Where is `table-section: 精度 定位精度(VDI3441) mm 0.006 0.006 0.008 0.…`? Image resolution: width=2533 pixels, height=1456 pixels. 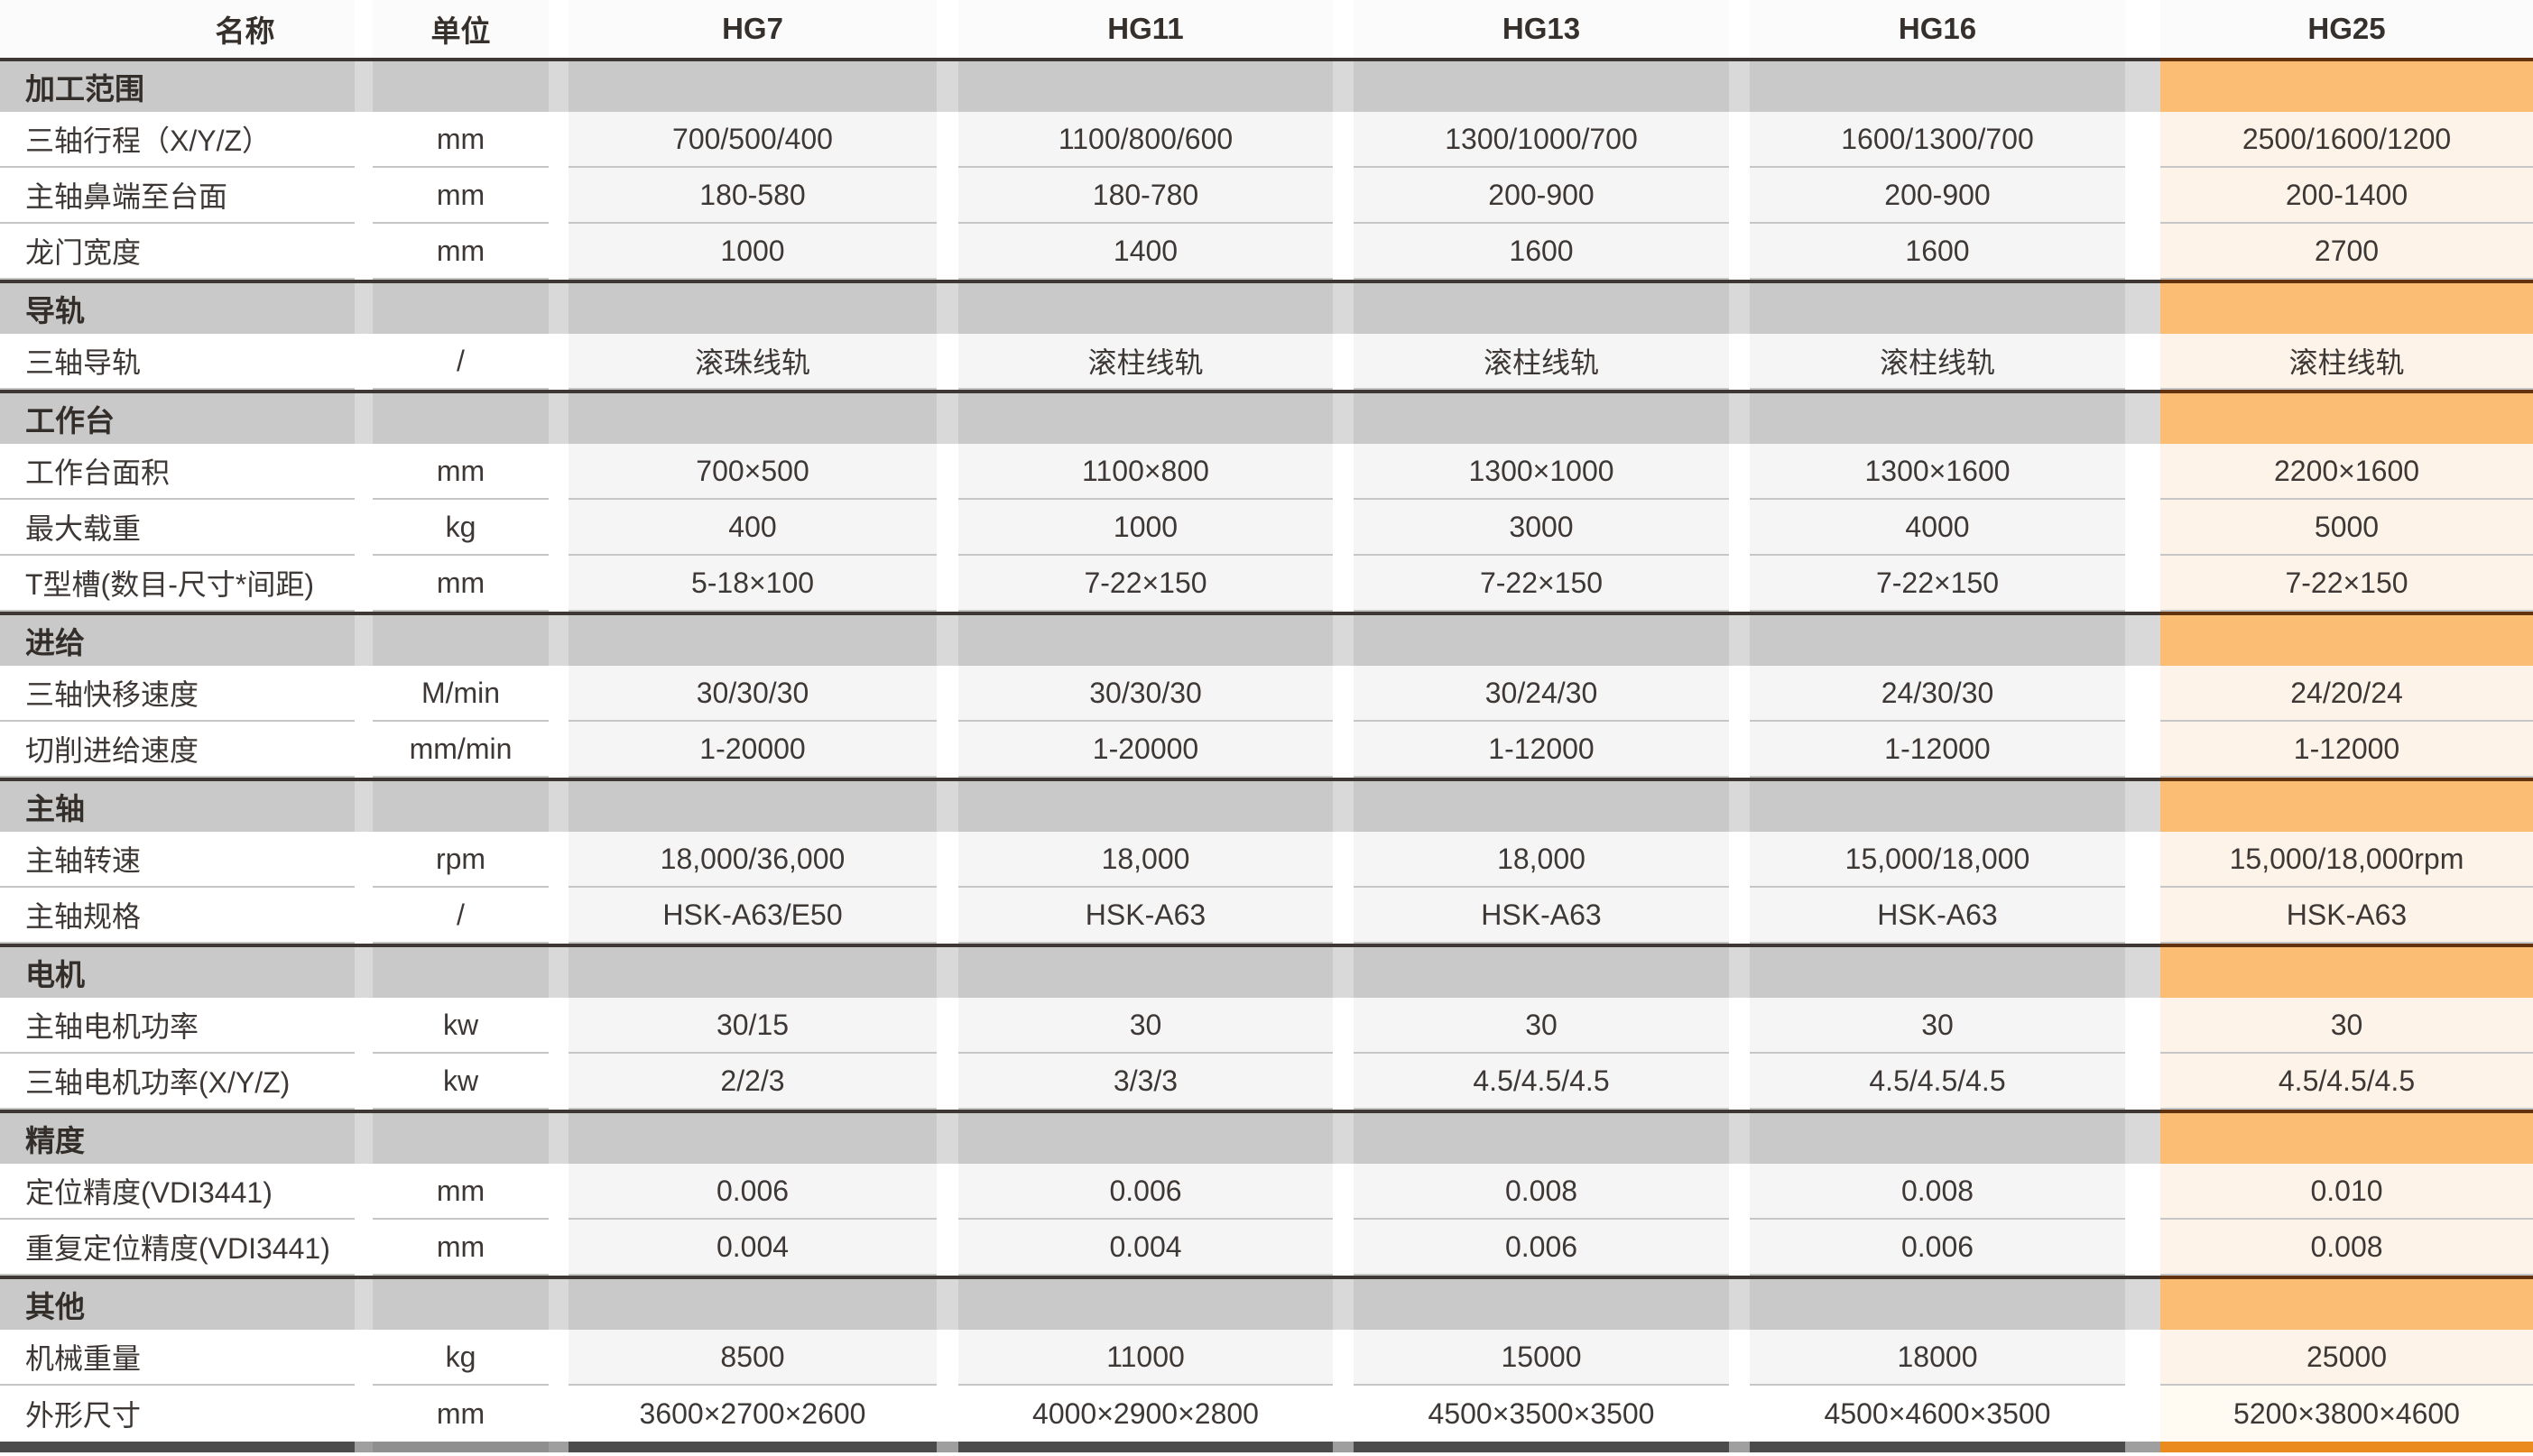
table-section: 精度 定位精度(VDI3441) mm 0.006 0.006 0.008 0.… is located at coordinates (1266, 1193).